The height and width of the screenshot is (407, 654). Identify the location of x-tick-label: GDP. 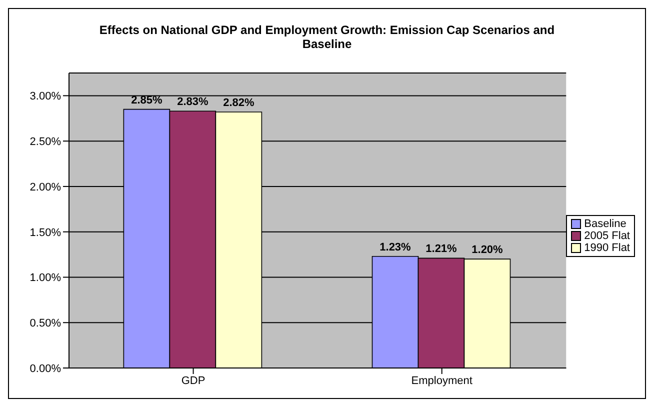
(193, 380).